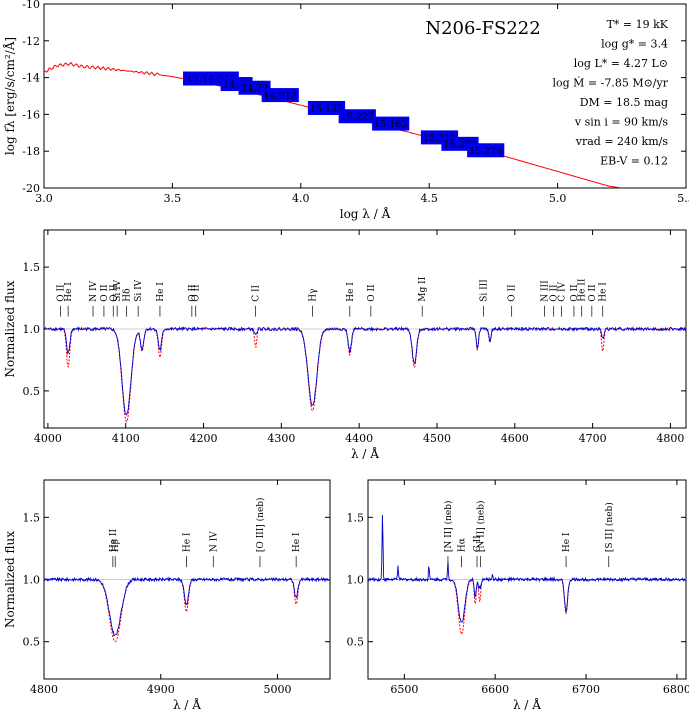 The image size is (689, 712). What do you see at coordinates (127, 294) in the screenshot?
I see `line-id-label: Hδ` at bounding box center [127, 294].